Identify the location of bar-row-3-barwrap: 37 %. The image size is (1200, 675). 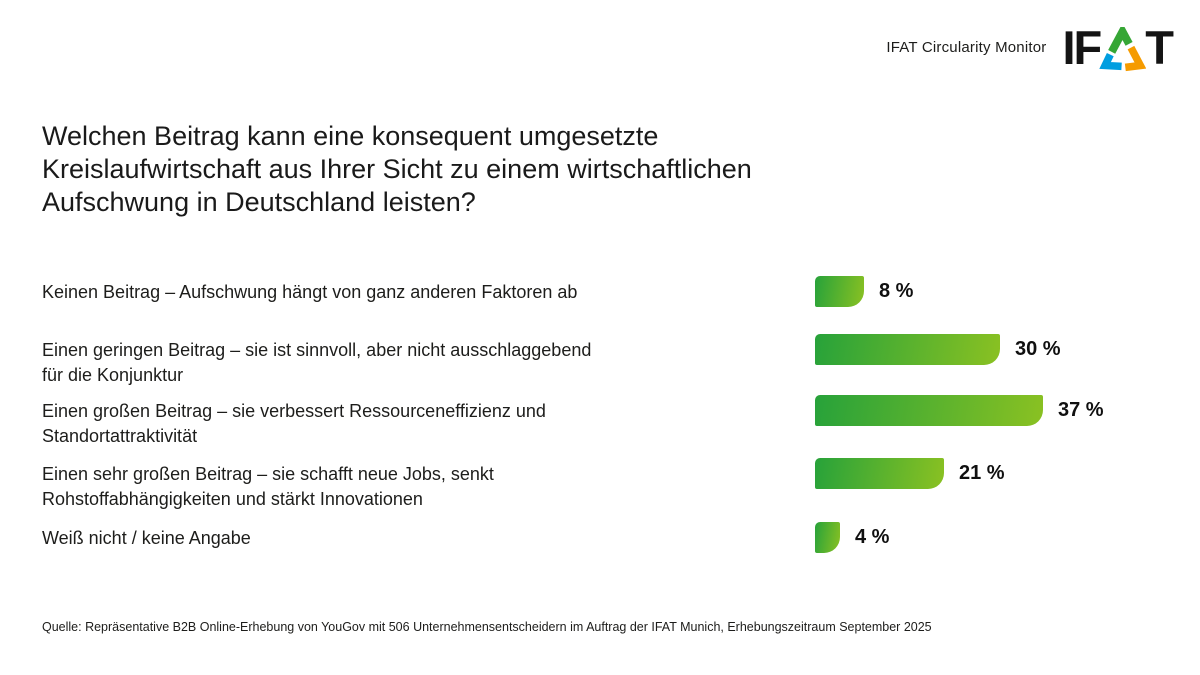
(959, 410).